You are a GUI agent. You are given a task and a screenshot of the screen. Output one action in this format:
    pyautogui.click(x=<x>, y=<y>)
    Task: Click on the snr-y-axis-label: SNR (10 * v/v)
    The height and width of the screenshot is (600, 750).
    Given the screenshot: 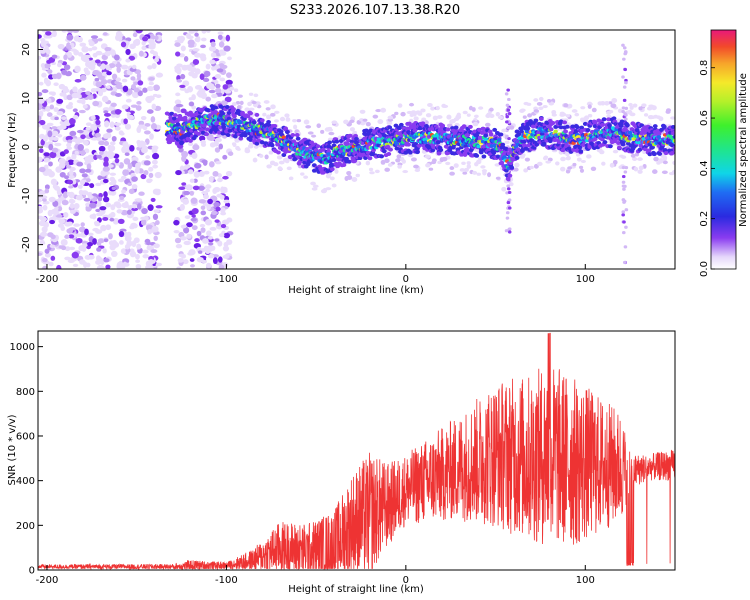 What is the action you would take?
    pyautogui.click(x=12, y=449)
    